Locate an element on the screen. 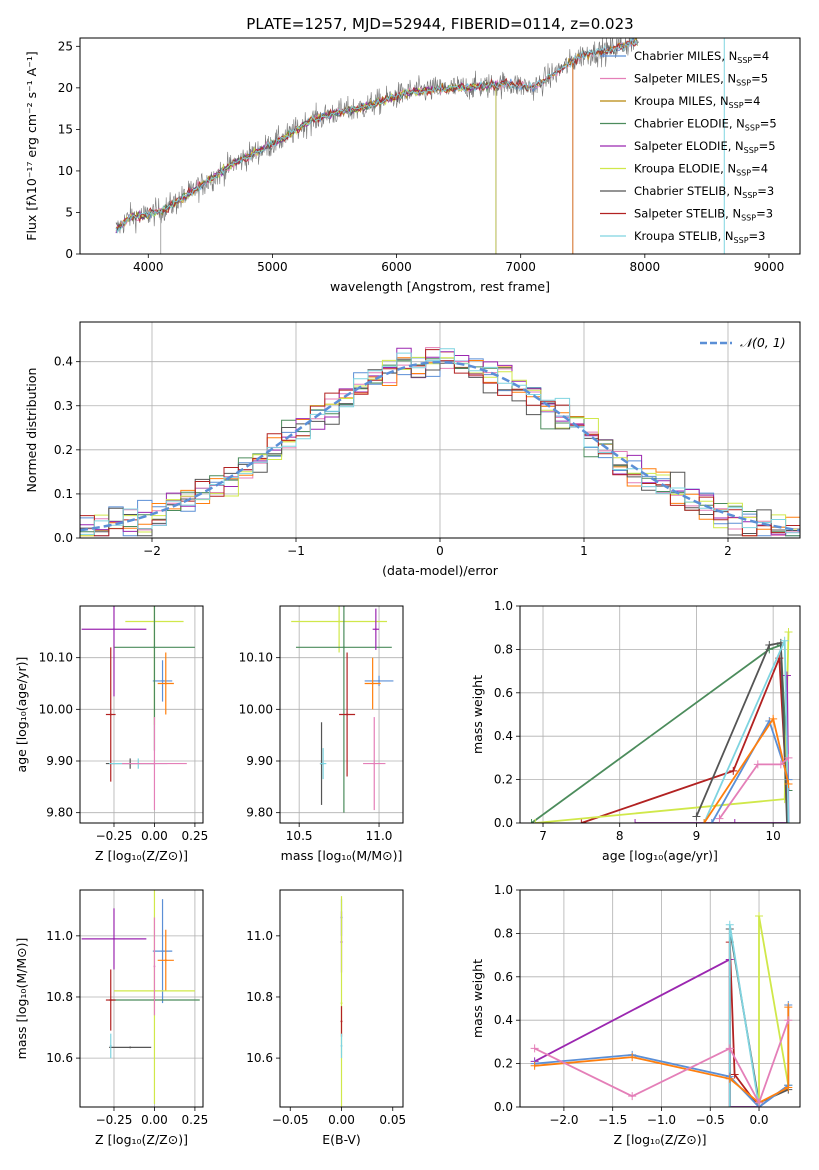  x-axis-label: age [log₁₀(age/yr)] is located at coordinates (660, 855).